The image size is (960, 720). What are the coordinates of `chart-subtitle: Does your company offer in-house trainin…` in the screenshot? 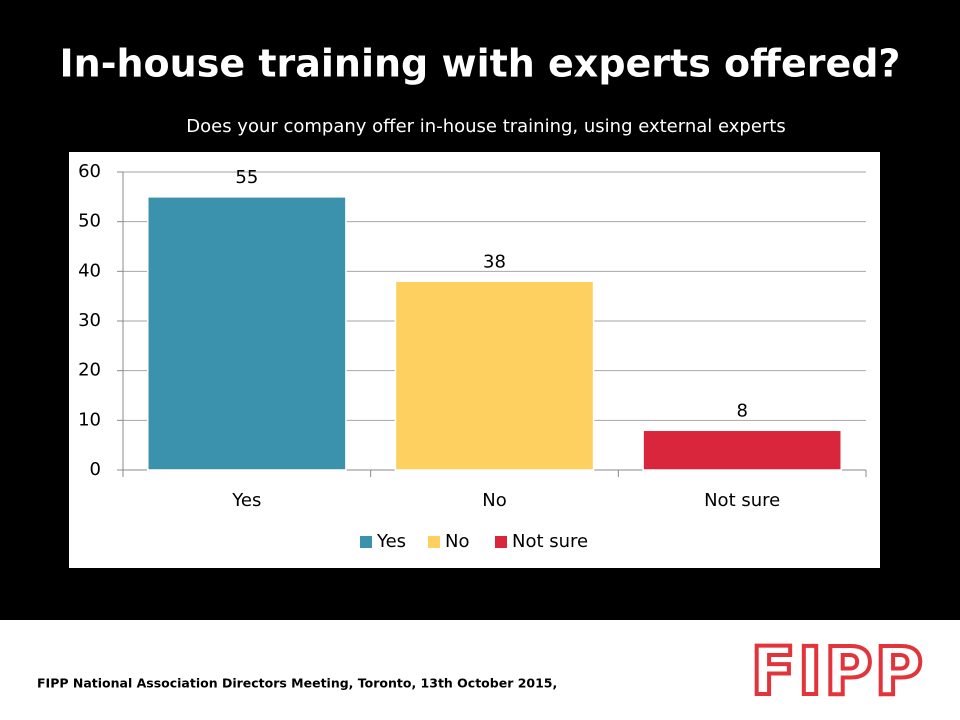 It's located at (486, 126).